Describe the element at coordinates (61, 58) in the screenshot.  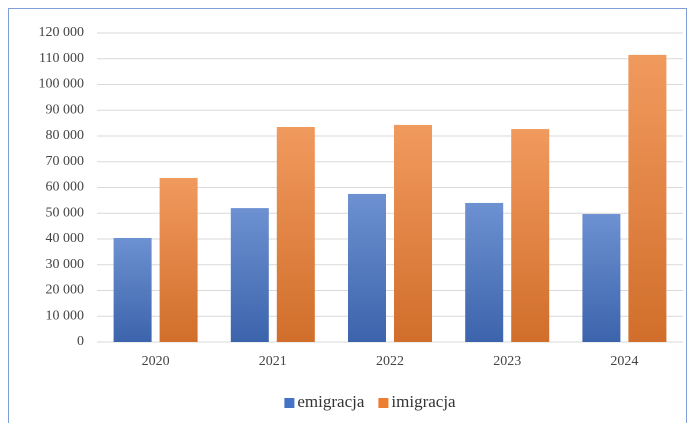
I see `y-tick-label: 110 000` at that location.